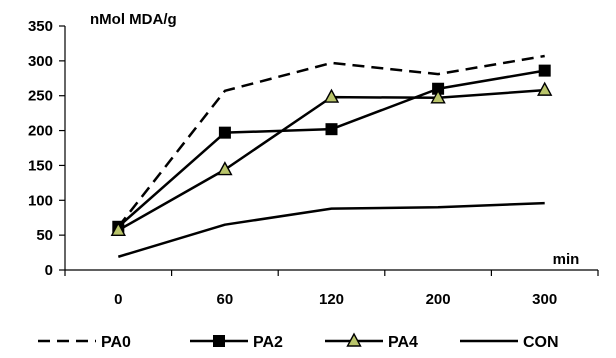  What do you see at coordinates (331, 299) in the screenshot?
I see `x-tick-label: 120` at bounding box center [331, 299].